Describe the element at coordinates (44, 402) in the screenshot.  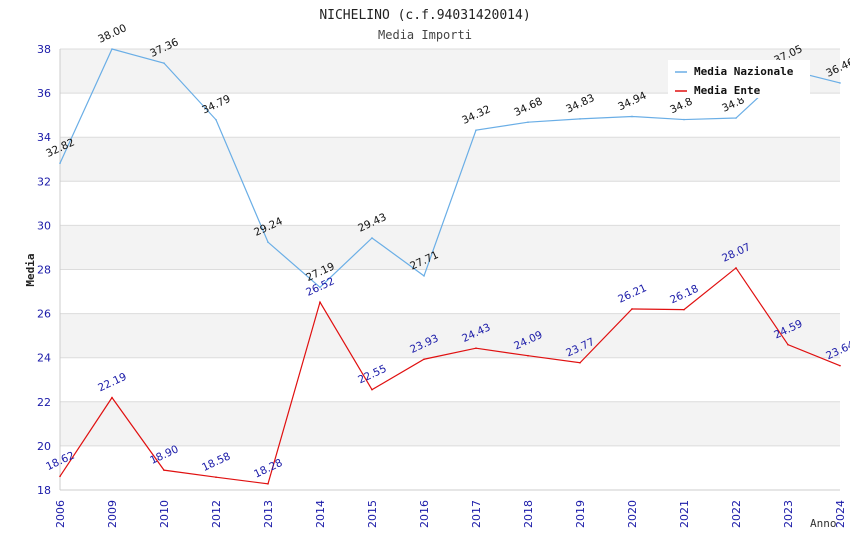
I see `y-tick-label: 22` at that location.